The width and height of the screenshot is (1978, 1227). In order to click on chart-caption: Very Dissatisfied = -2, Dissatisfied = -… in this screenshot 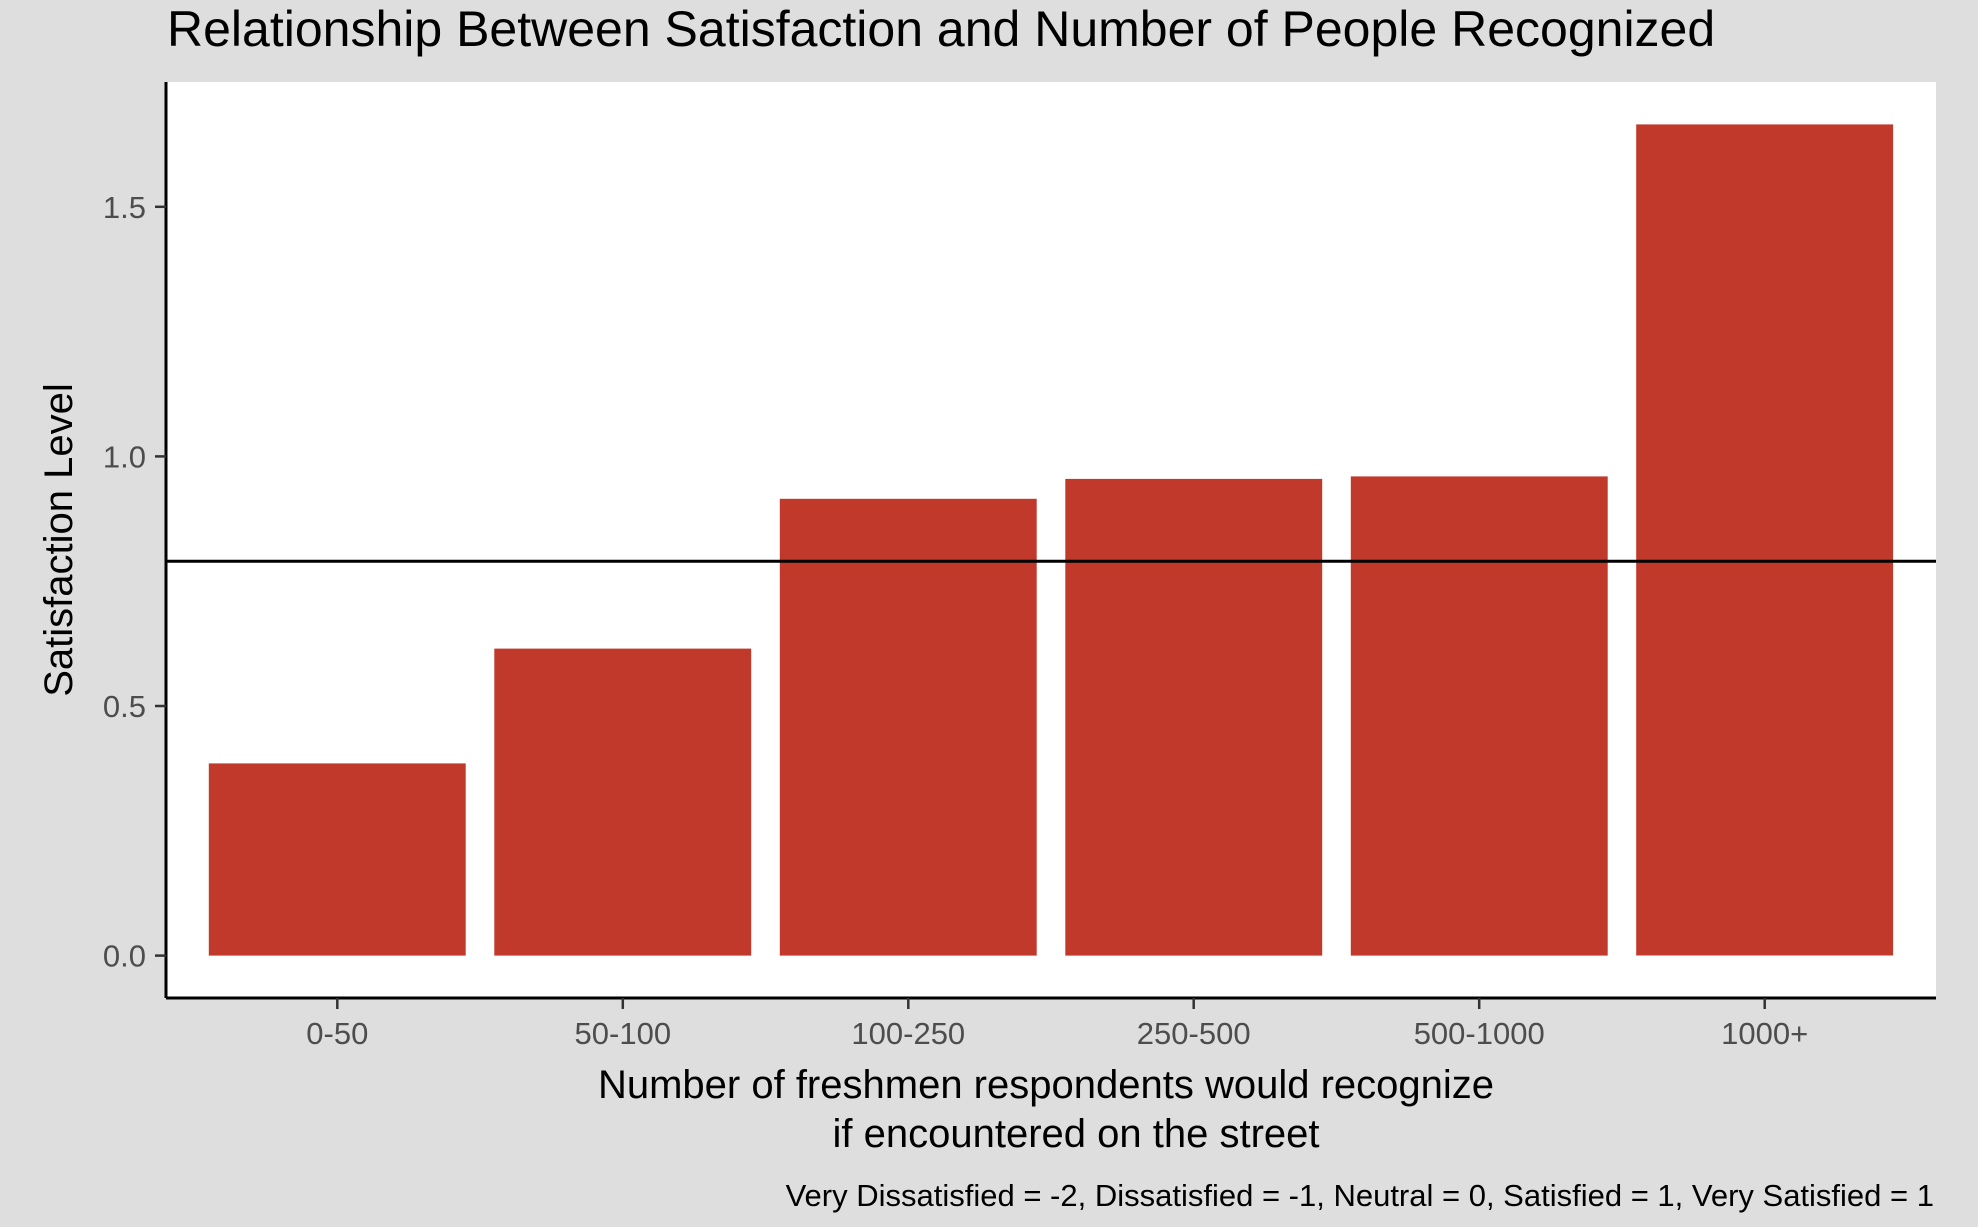, I will do `click(1360, 1195)`.